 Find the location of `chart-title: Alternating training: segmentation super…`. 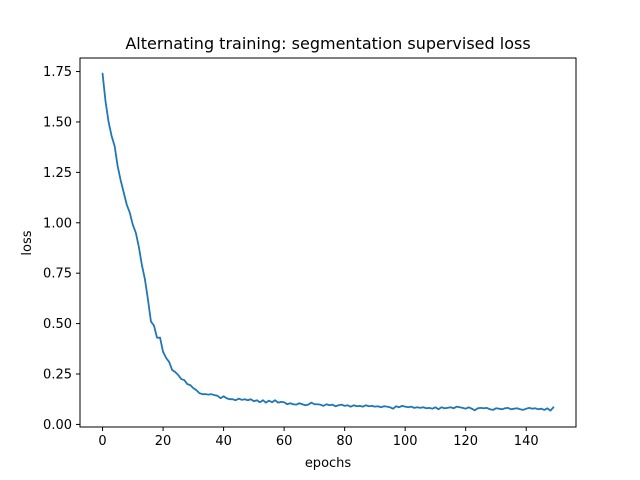

chart-title: Alternating training: segmentation super… is located at coordinates (327, 43).